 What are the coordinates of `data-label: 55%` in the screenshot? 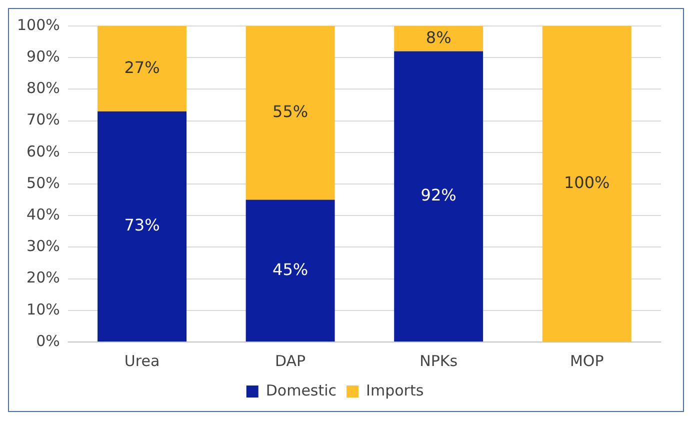 It's located at (290, 112).